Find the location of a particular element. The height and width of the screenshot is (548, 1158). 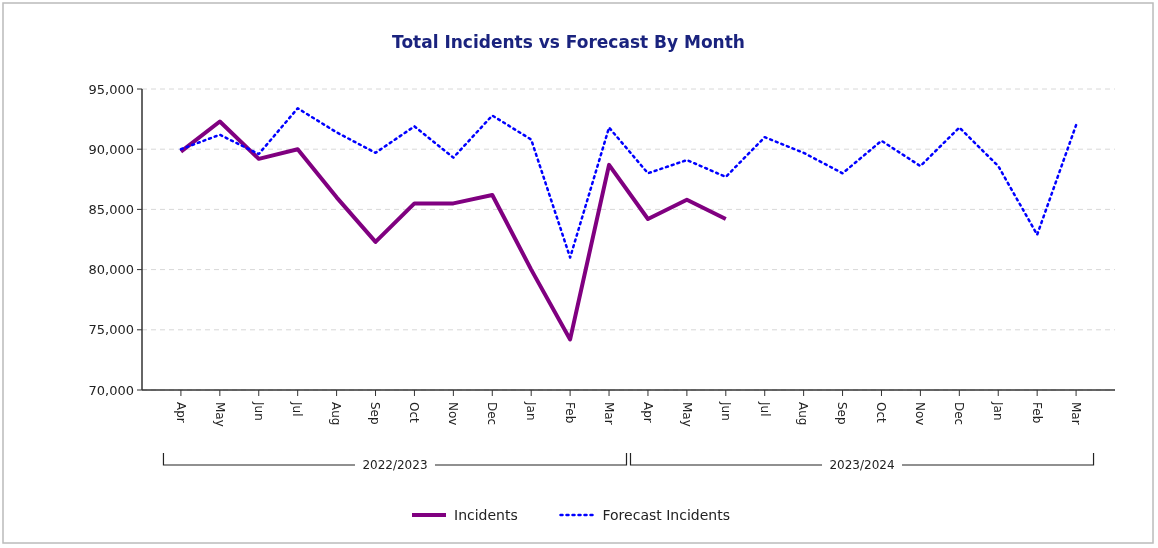

legend-label: Forecast Incidents is located at coordinates (666, 514).